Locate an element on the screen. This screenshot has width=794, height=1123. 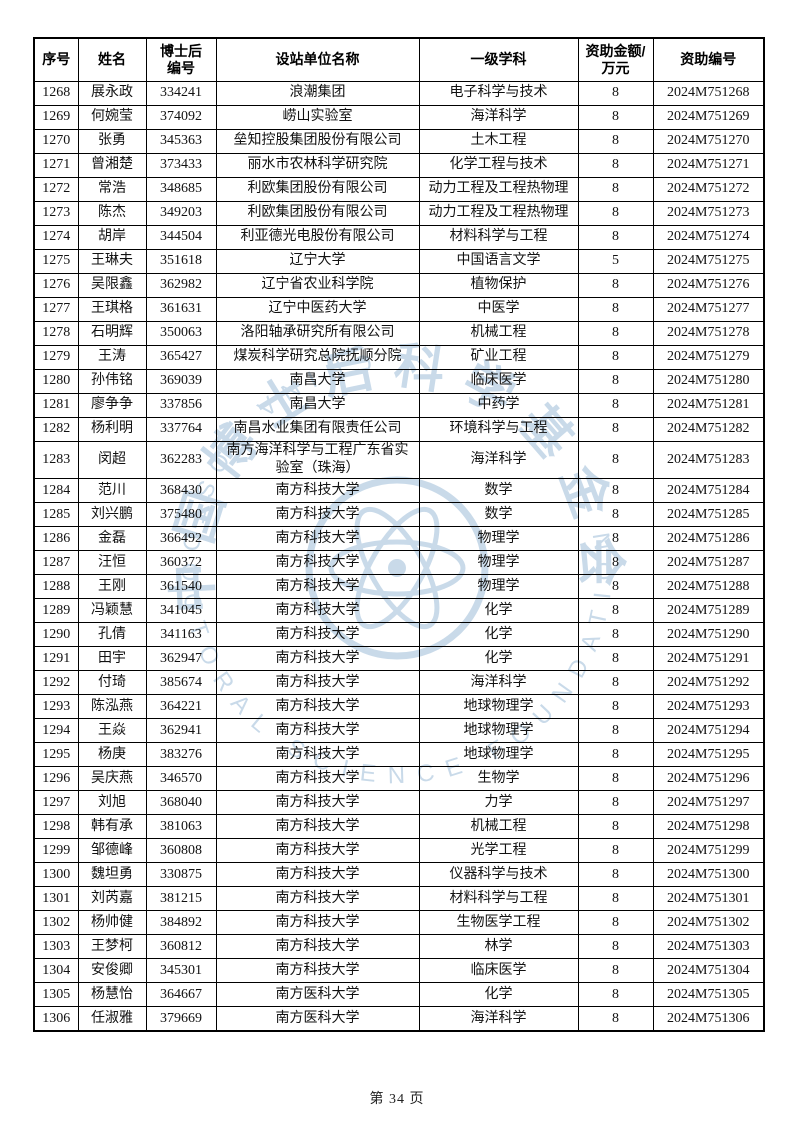
cell-serial: 1286 is located at coordinates (56, 539).